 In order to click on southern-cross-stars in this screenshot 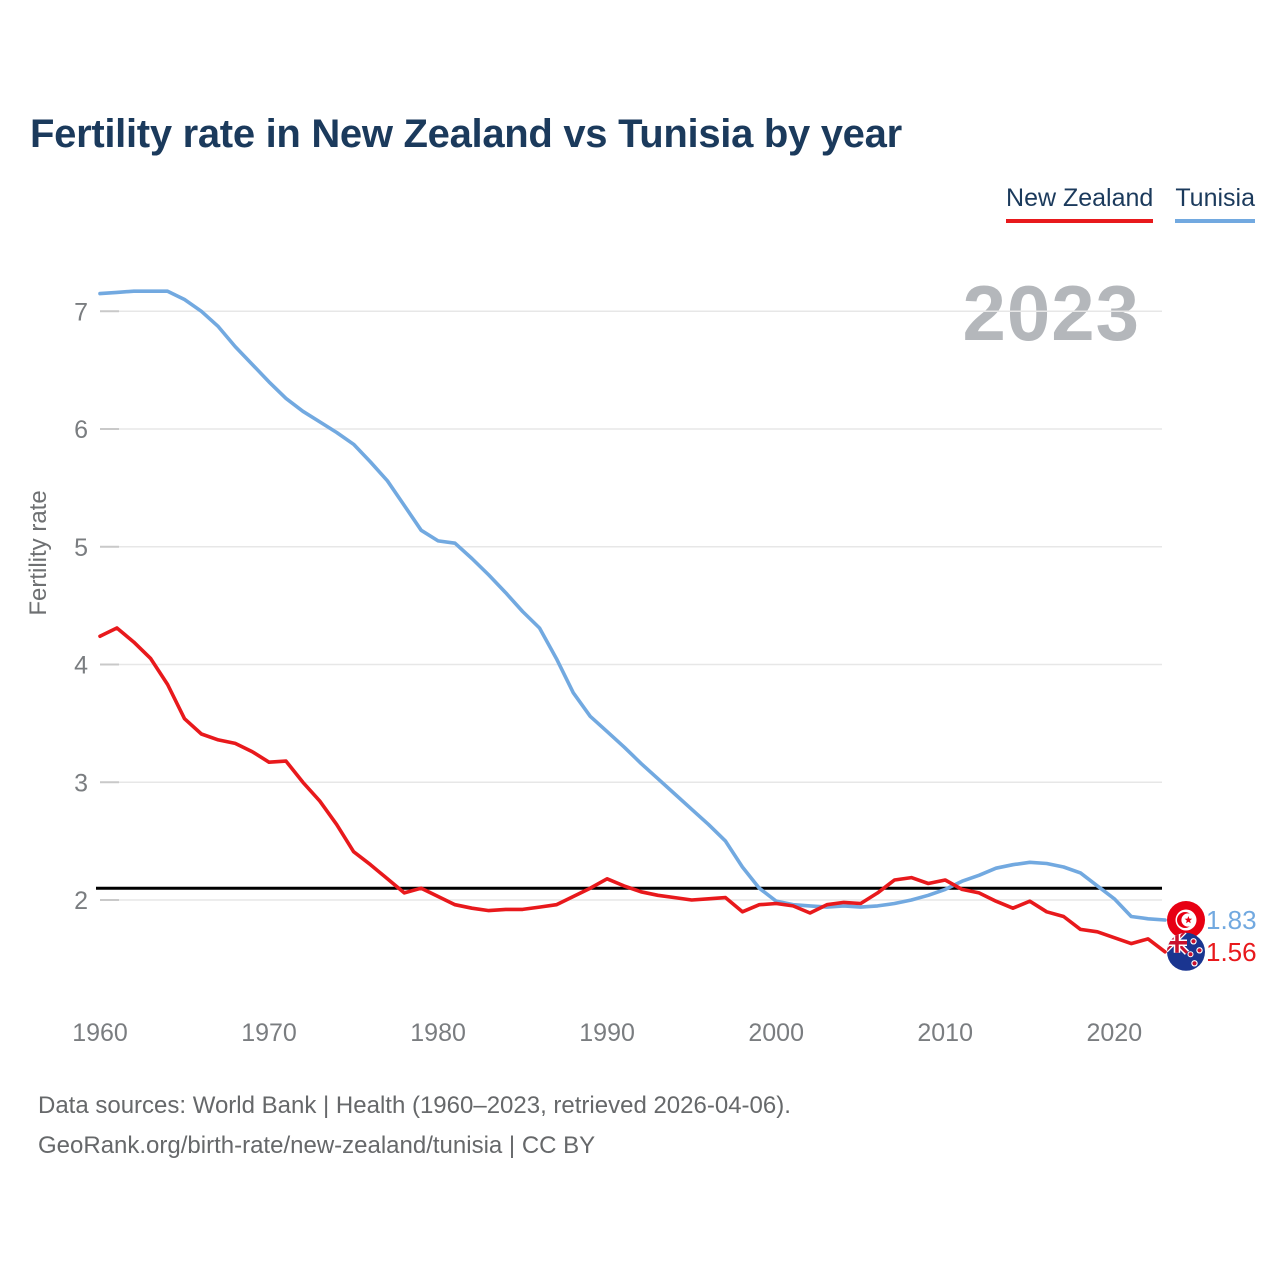, I will do `click(1195, 952)`.